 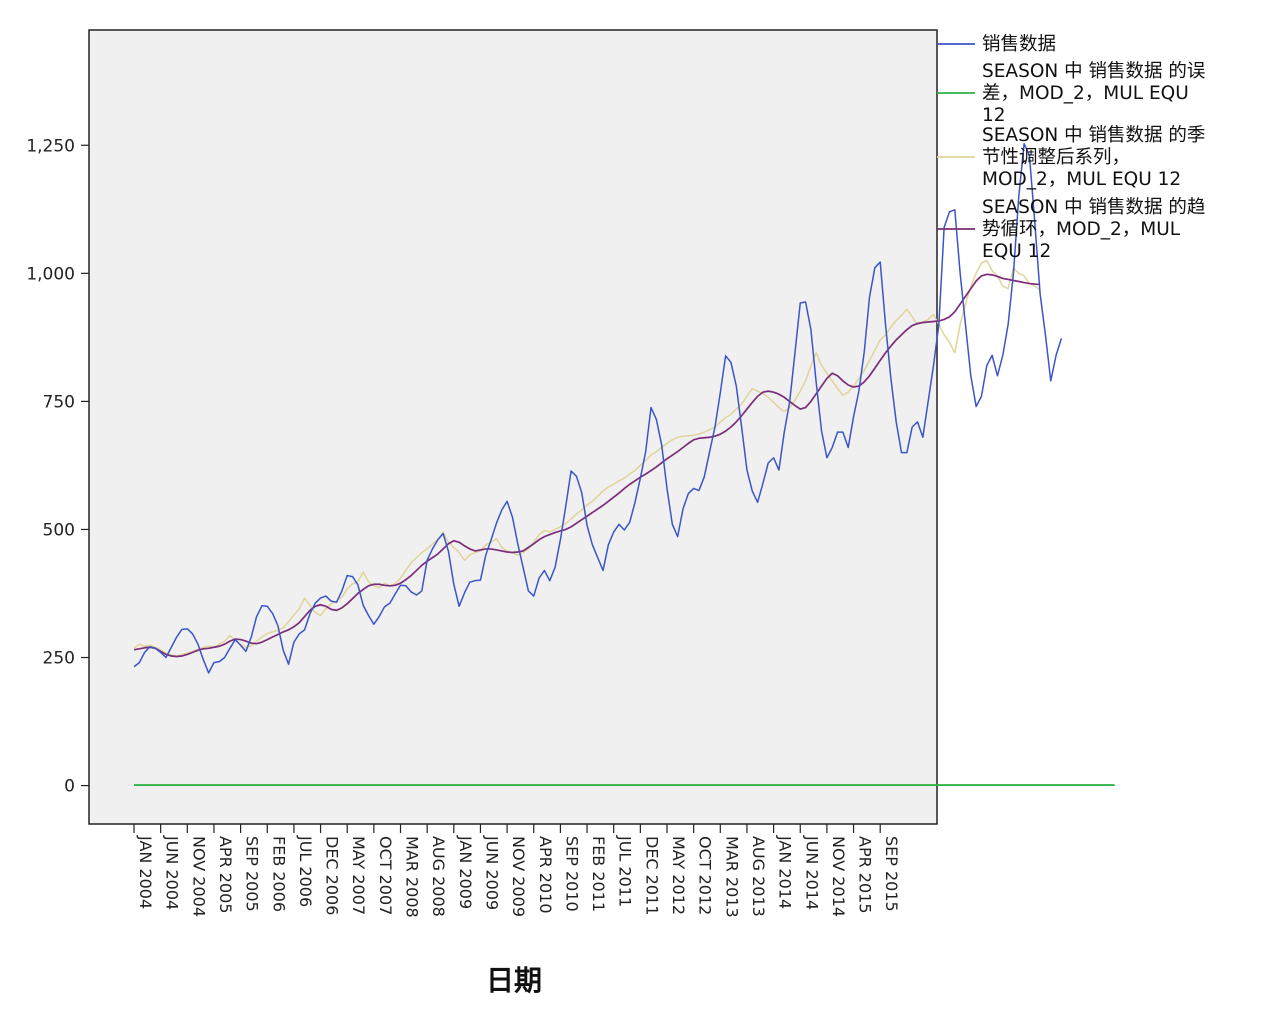 What do you see at coordinates (412, 877) in the screenshot?
I see `x-tick-label: MAR 2008` at bounding box center [412, 877].